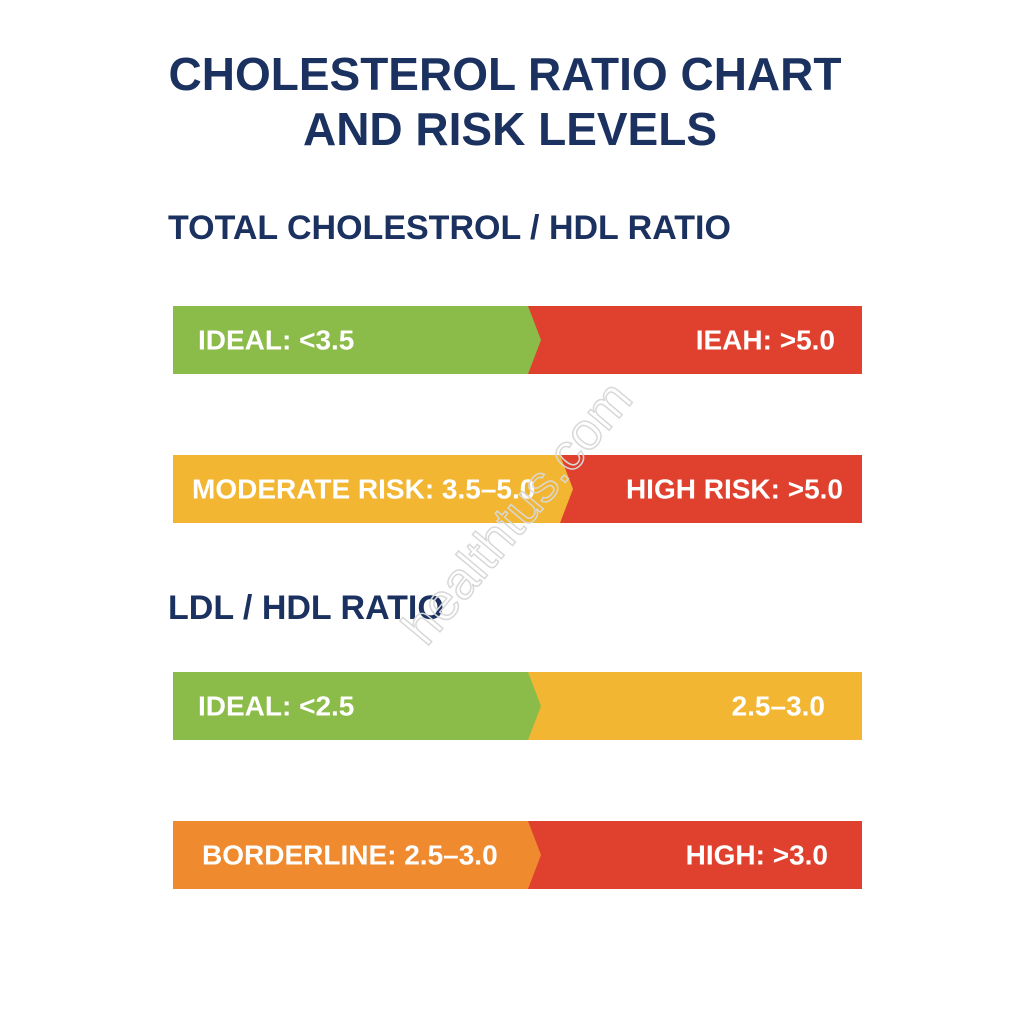 The width and height of the screenshot is (1024, 1024). I want to click on section-title: LDL / HDL RATIO, so click(306, 608).